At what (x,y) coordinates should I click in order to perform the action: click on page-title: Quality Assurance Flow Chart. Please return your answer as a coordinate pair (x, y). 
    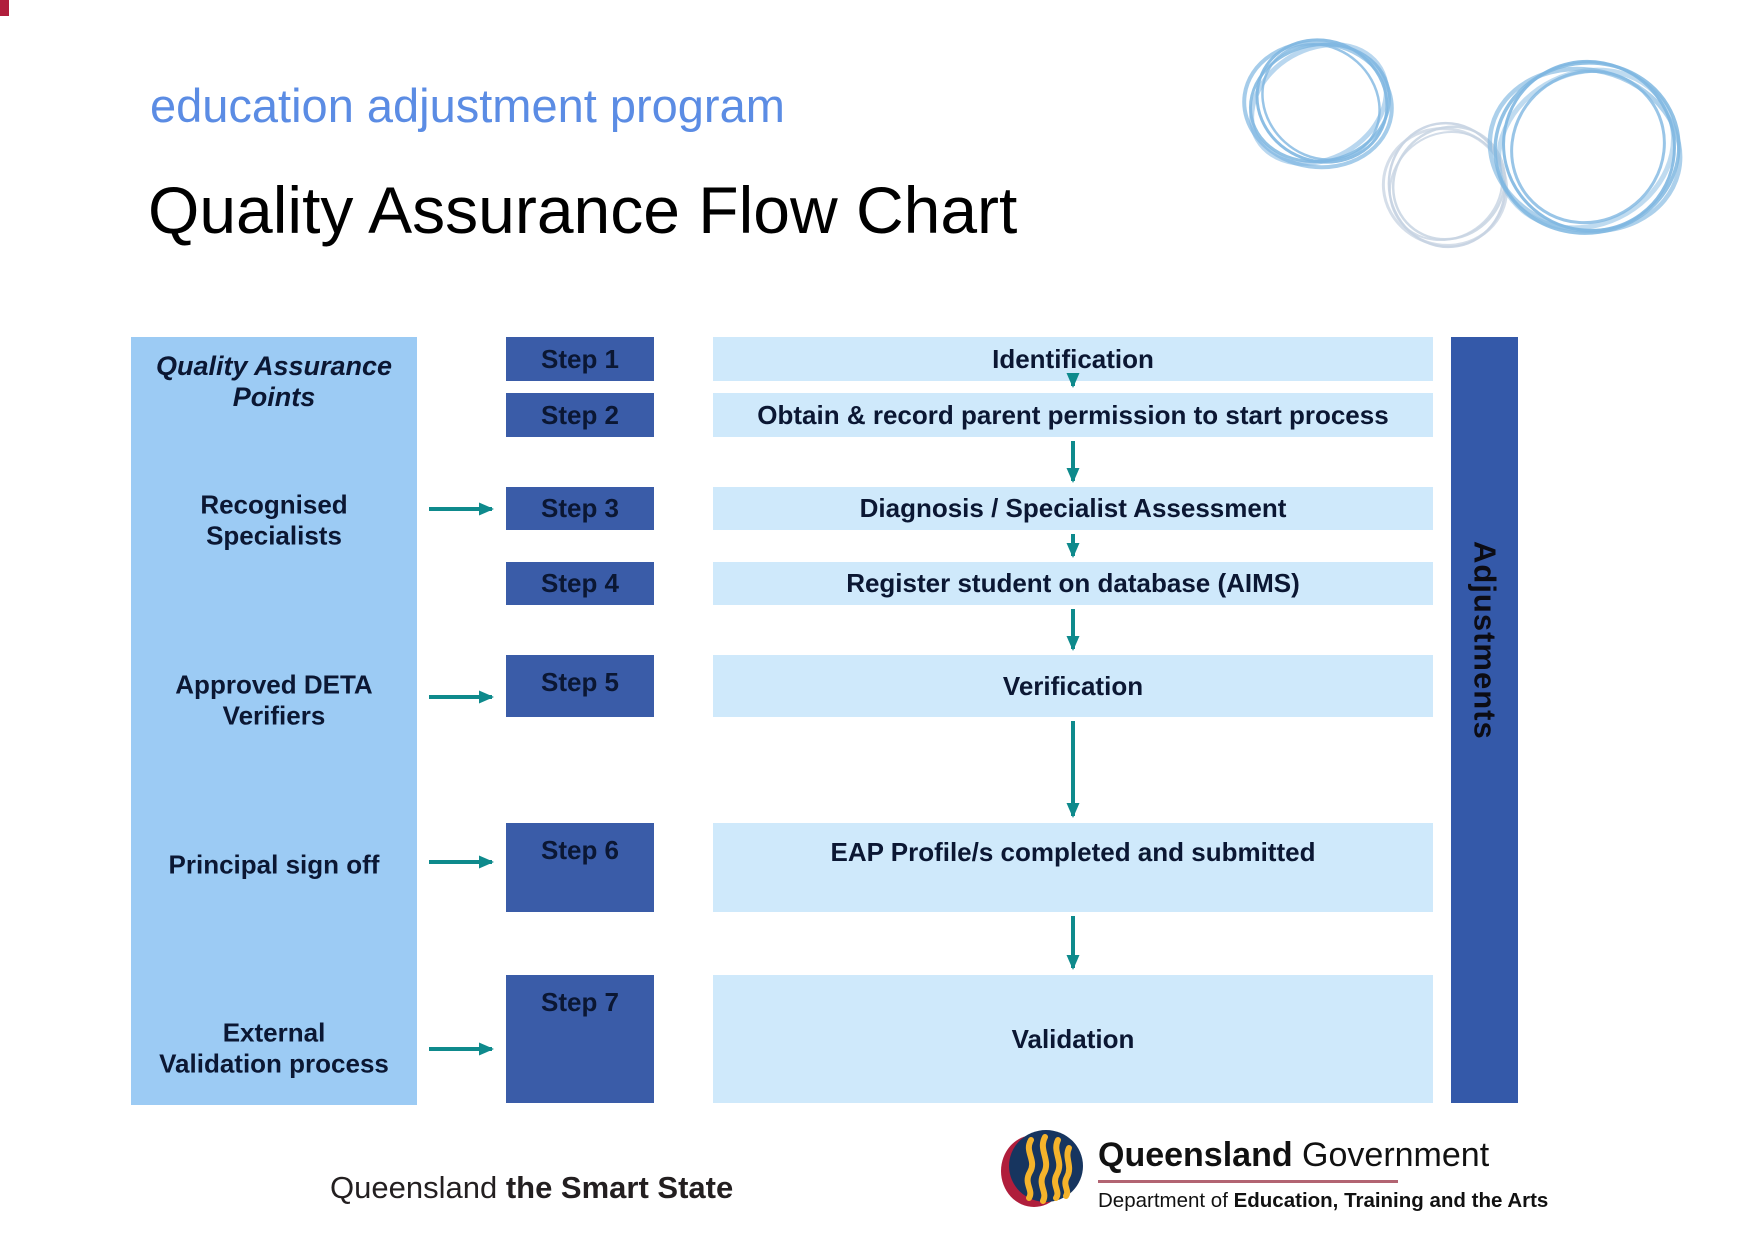
    Looking at the image, I should click on (583, 210).